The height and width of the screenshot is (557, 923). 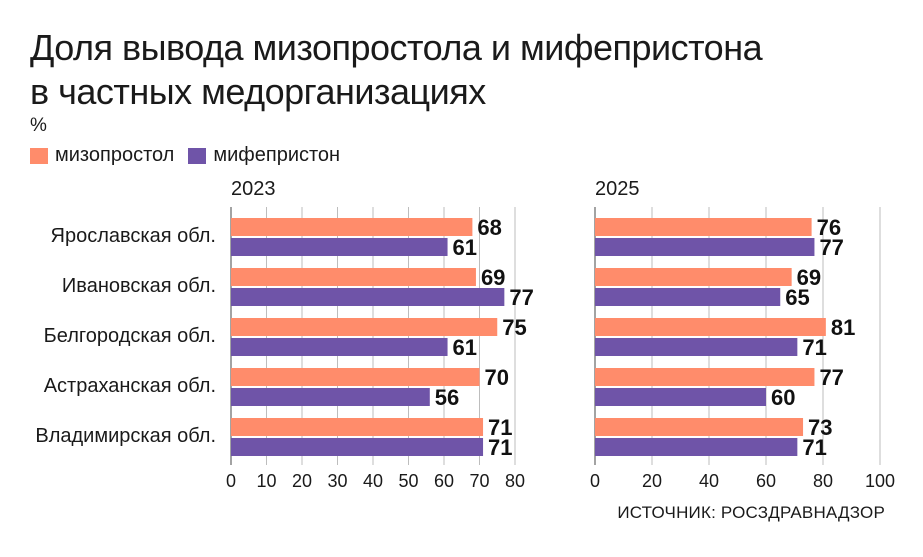 What do you see at coordinates (337, 481) in the screenshot?
I see `x-tick-label: 30` at bounding box center [337, 481].